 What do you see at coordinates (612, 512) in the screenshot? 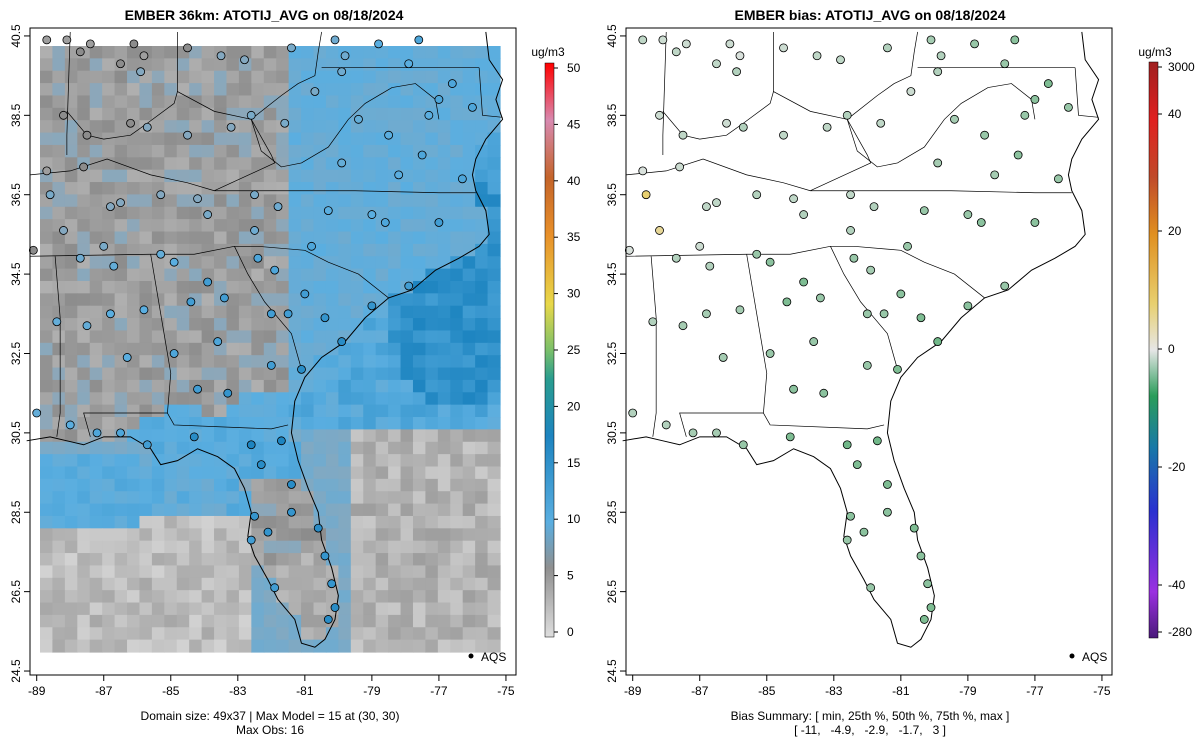
I see `y-tick-label: 28.5` at bounding box center [612, 512].